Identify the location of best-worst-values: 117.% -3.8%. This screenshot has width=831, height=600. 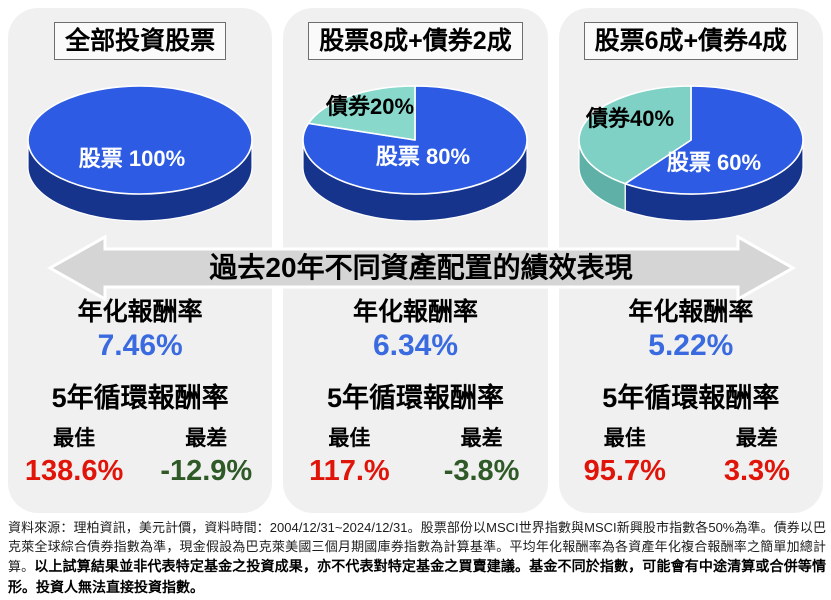
(415, 471).